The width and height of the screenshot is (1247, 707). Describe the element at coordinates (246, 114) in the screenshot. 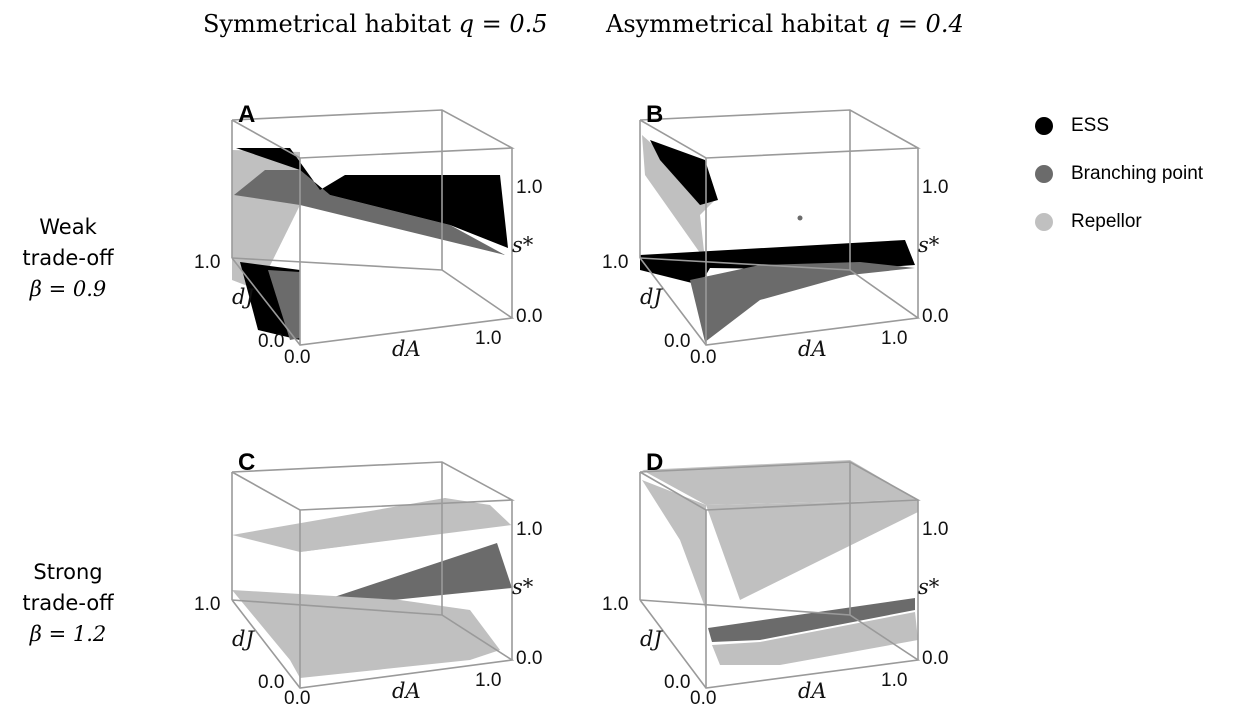

I see `panel-label: A` at that location.